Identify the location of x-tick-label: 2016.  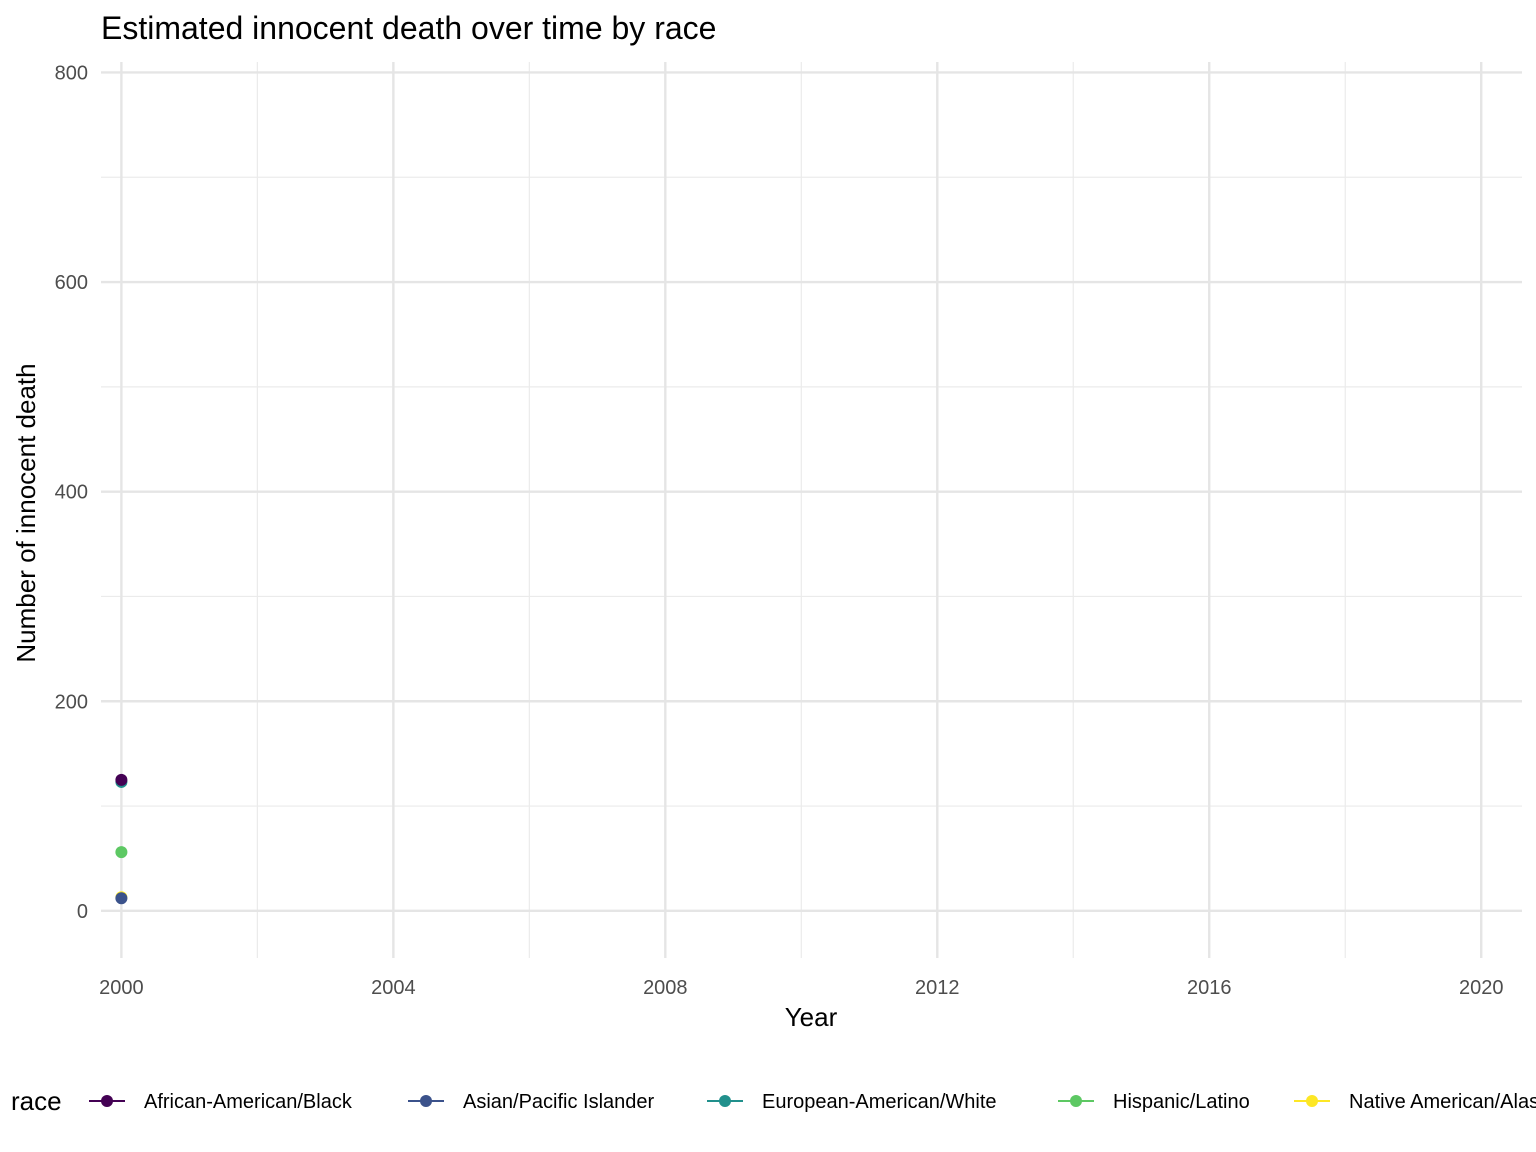
(1209, 988).